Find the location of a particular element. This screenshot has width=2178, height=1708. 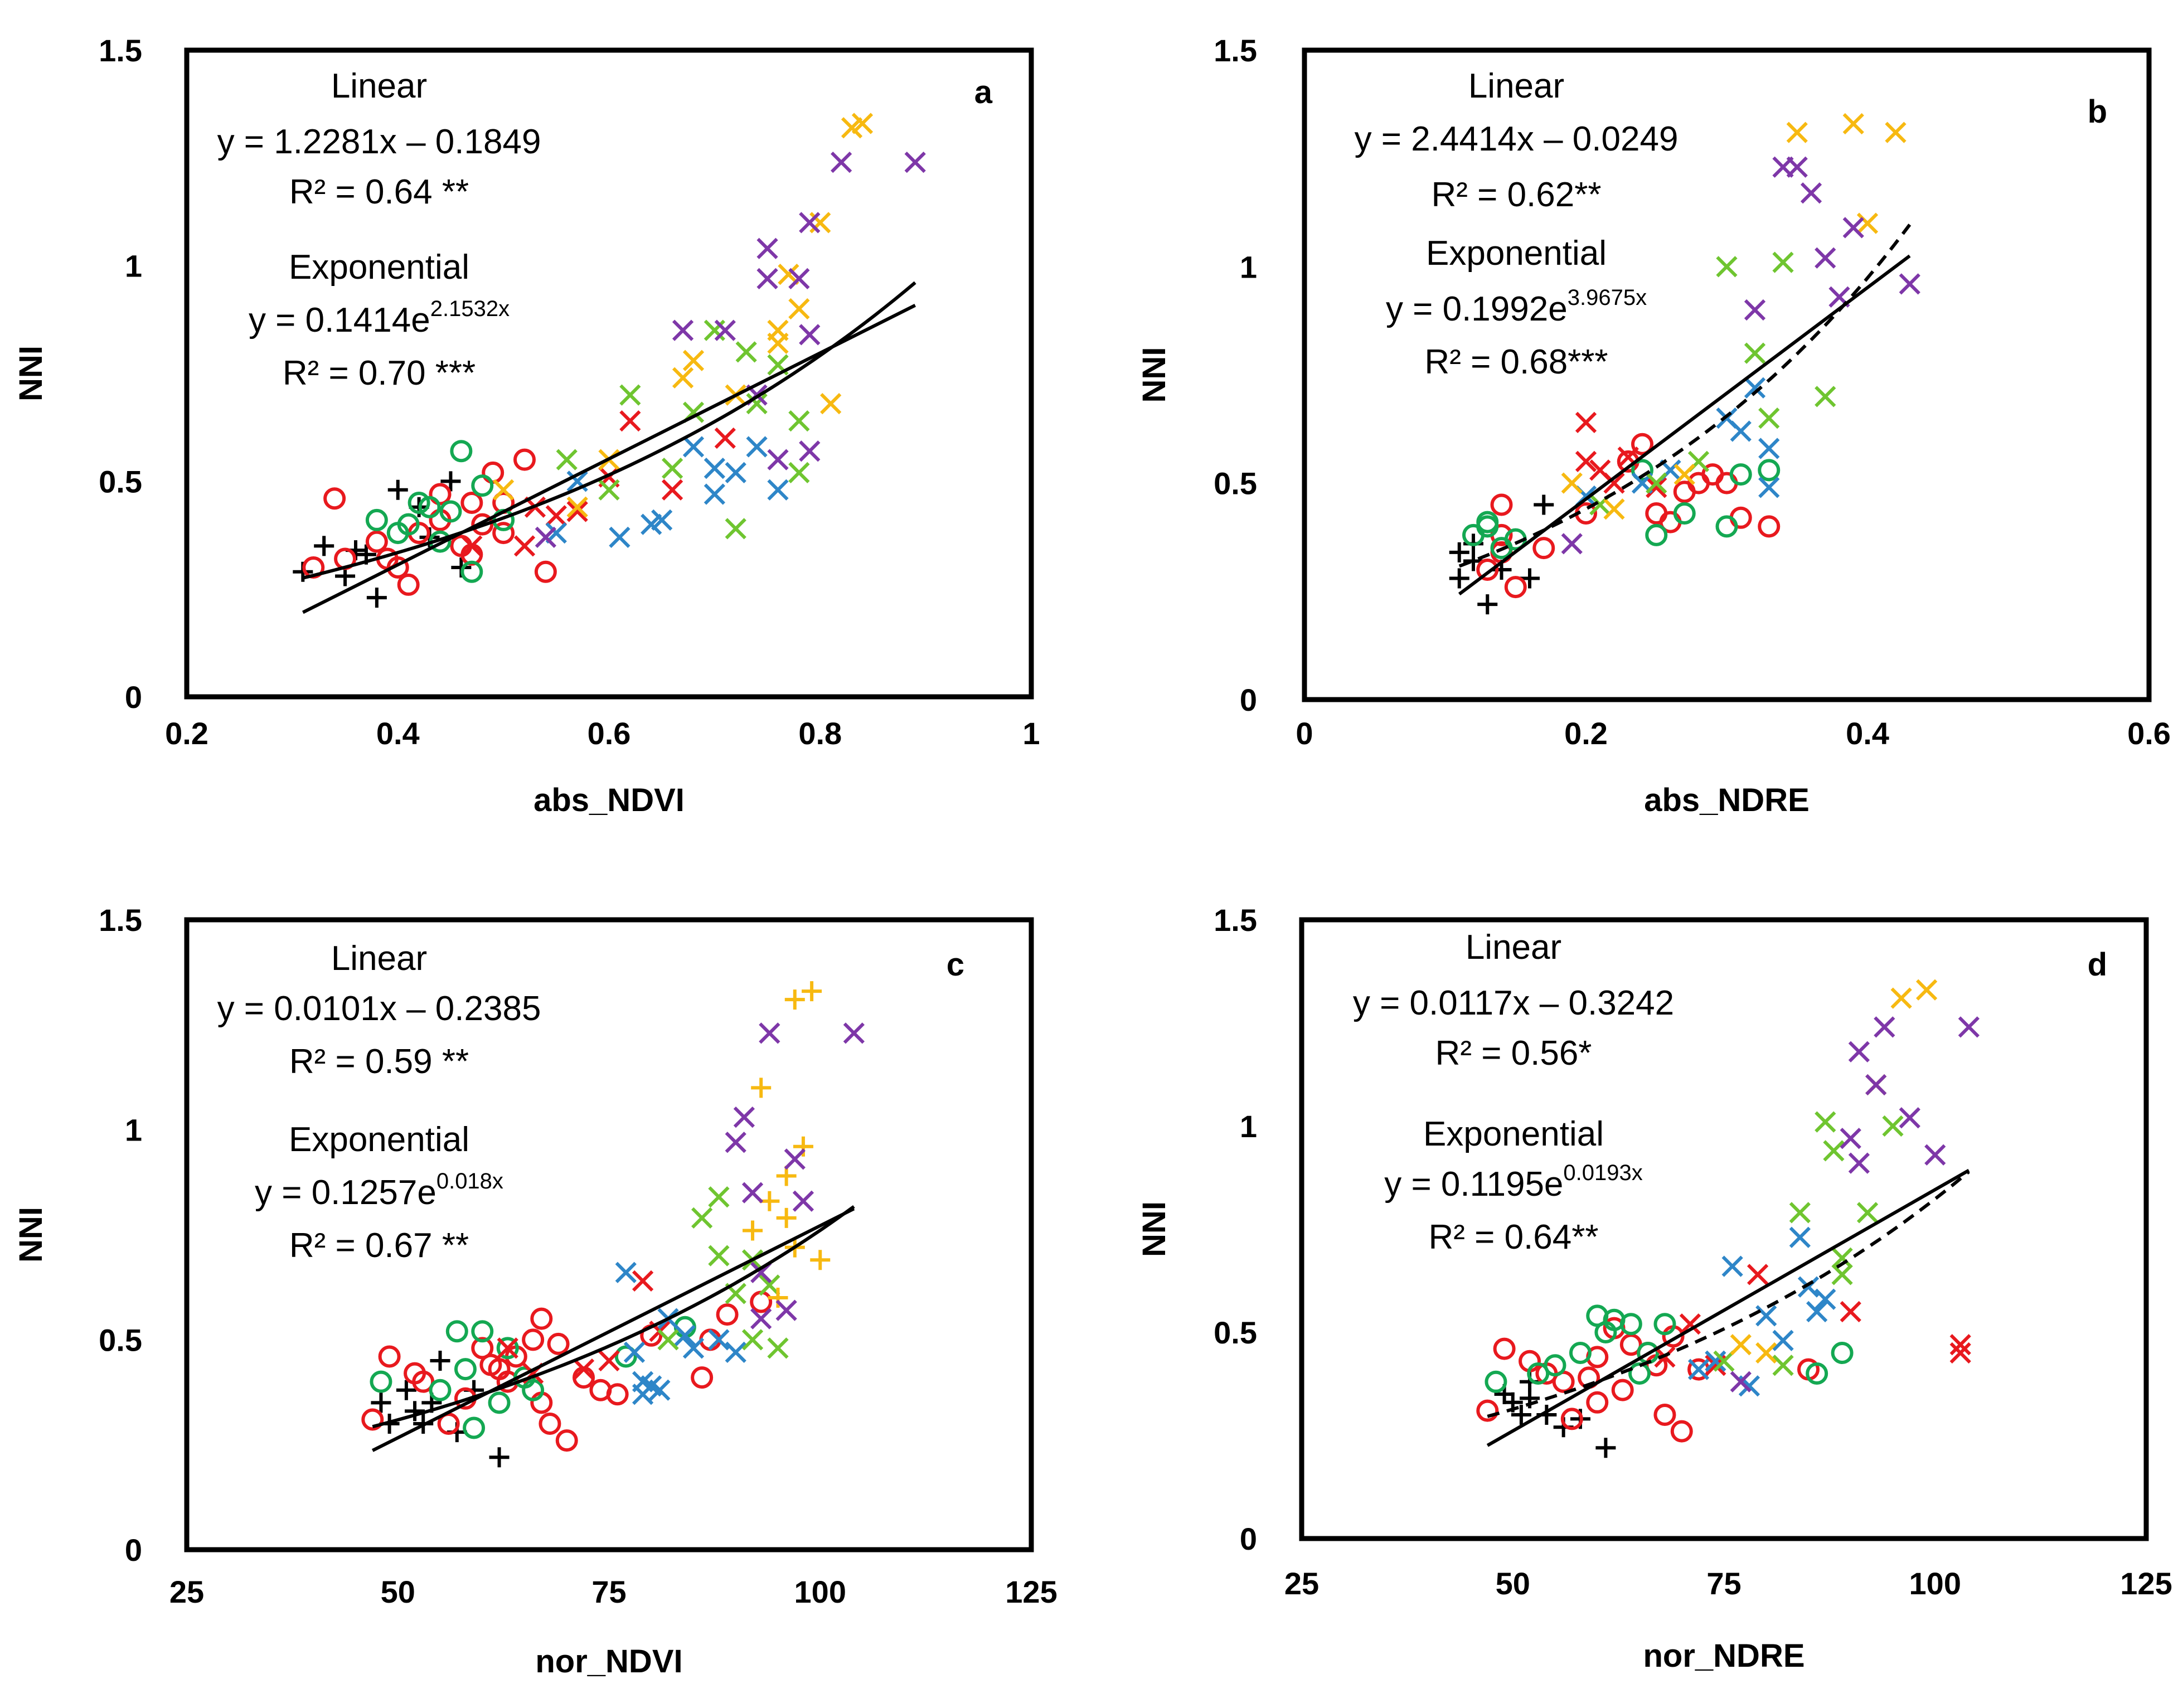

point-yellow-plus is located at coordinates (794, 999).